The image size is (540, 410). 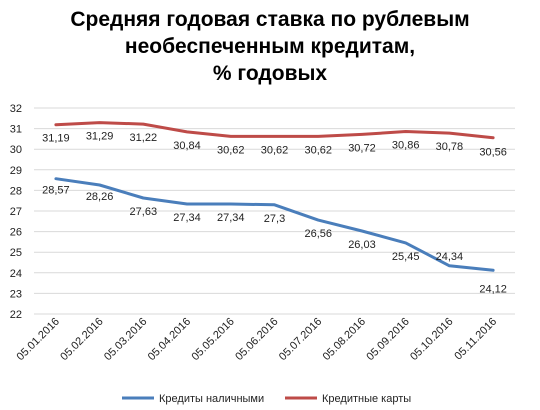 I want to click on data-label: 27,3, so click(x=274, y=219).